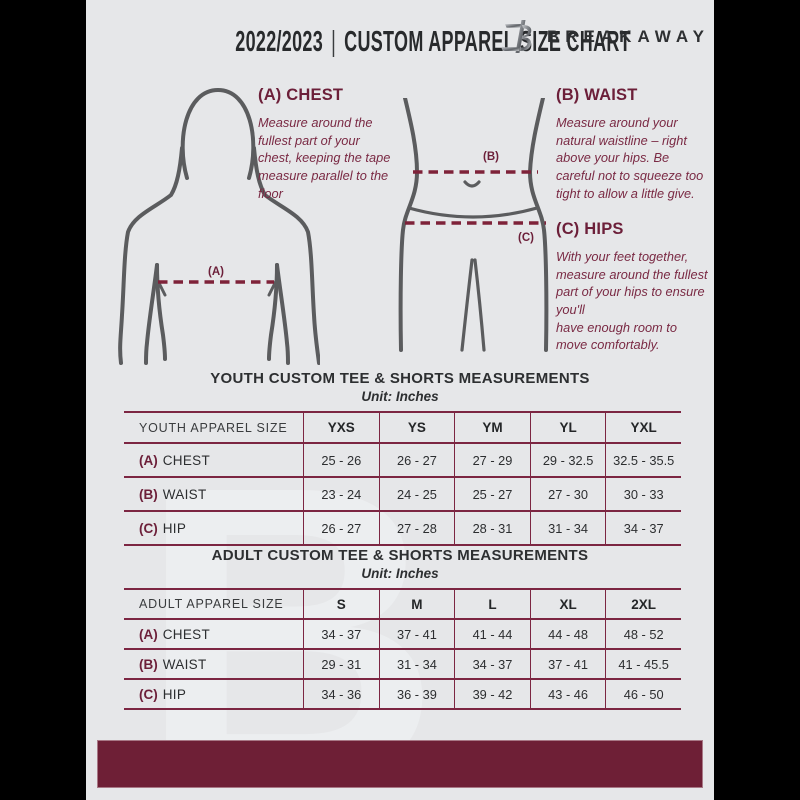 This screenshot has height=800, width=800. I want to click on title-year: 2022/2023, so click(279, 42).